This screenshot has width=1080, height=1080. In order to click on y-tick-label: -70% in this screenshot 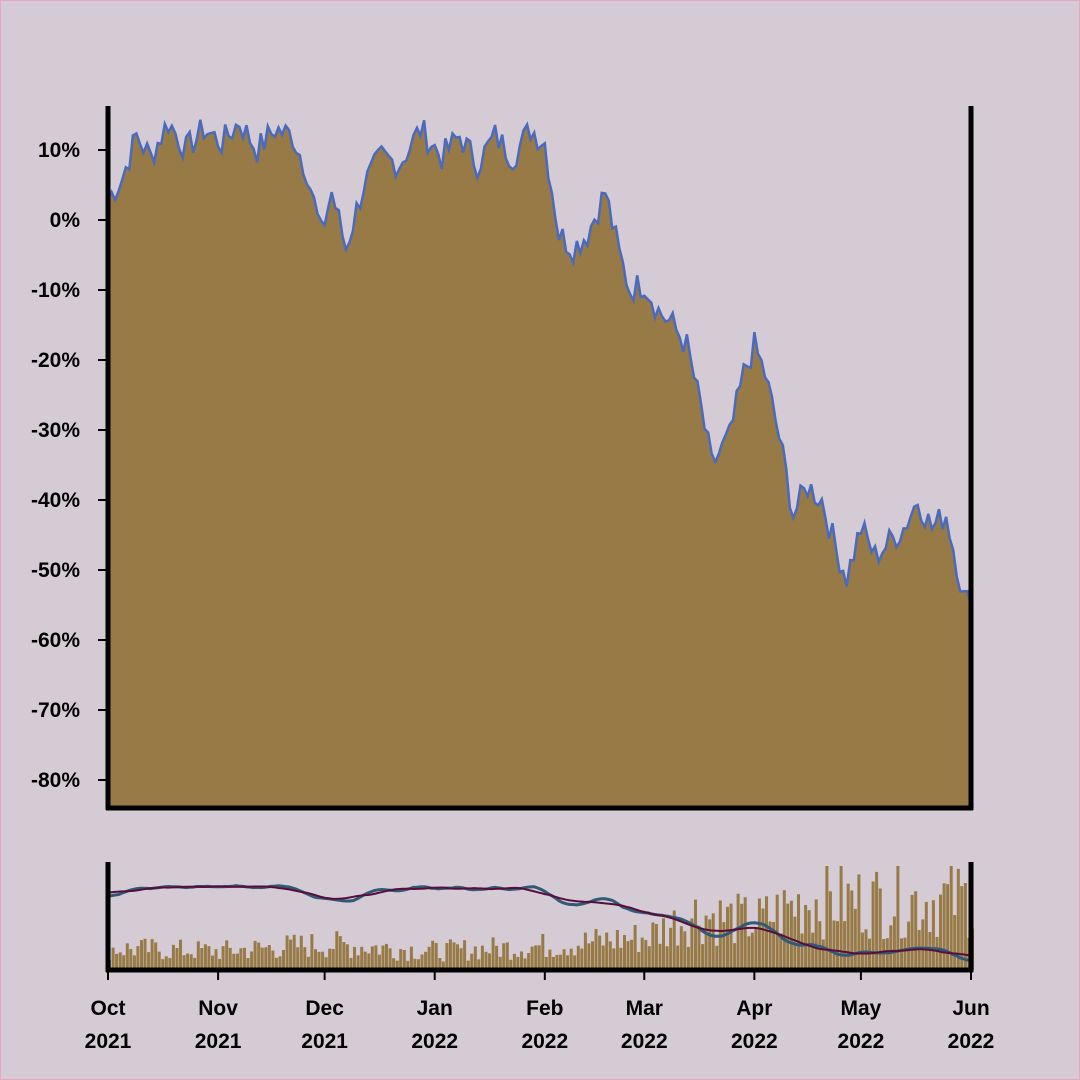, I will do `click(55, 710)`.